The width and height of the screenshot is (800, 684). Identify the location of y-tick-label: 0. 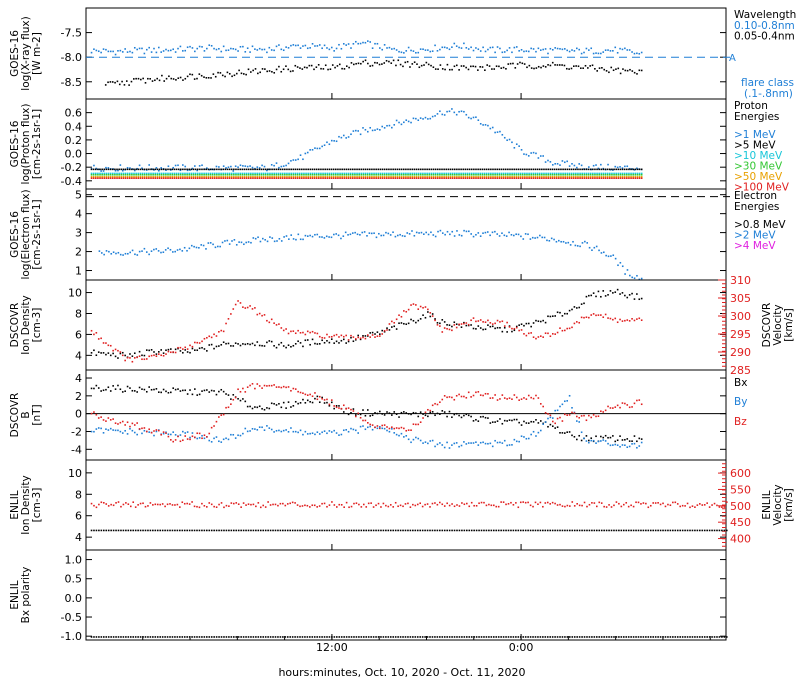
(78, 414).